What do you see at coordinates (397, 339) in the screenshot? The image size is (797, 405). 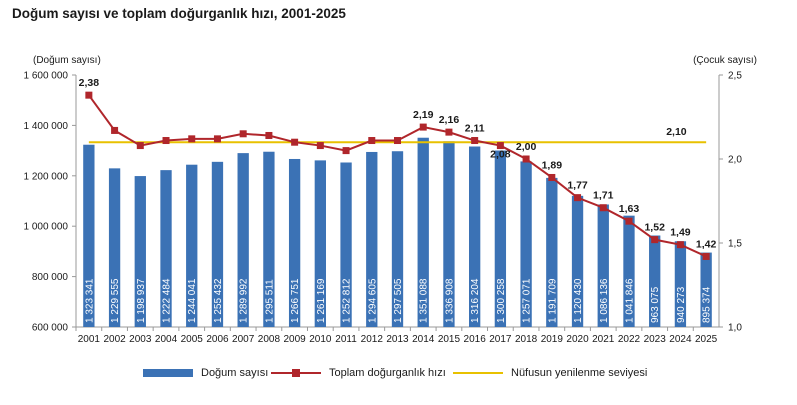 I see `x-tick-label: 2013` at bounding box center [397, 339].